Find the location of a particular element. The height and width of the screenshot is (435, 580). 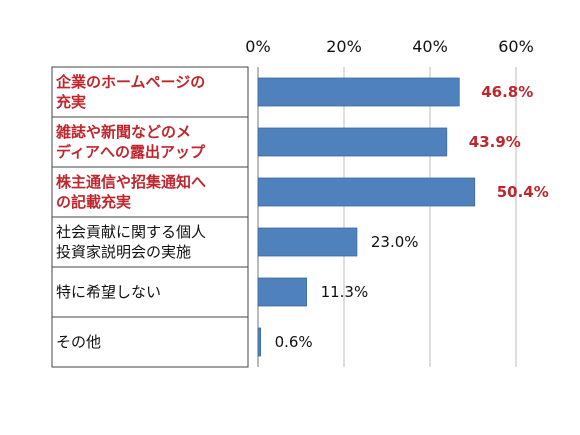

value-label-5: 11.3% is located at coordinates (345, 292).